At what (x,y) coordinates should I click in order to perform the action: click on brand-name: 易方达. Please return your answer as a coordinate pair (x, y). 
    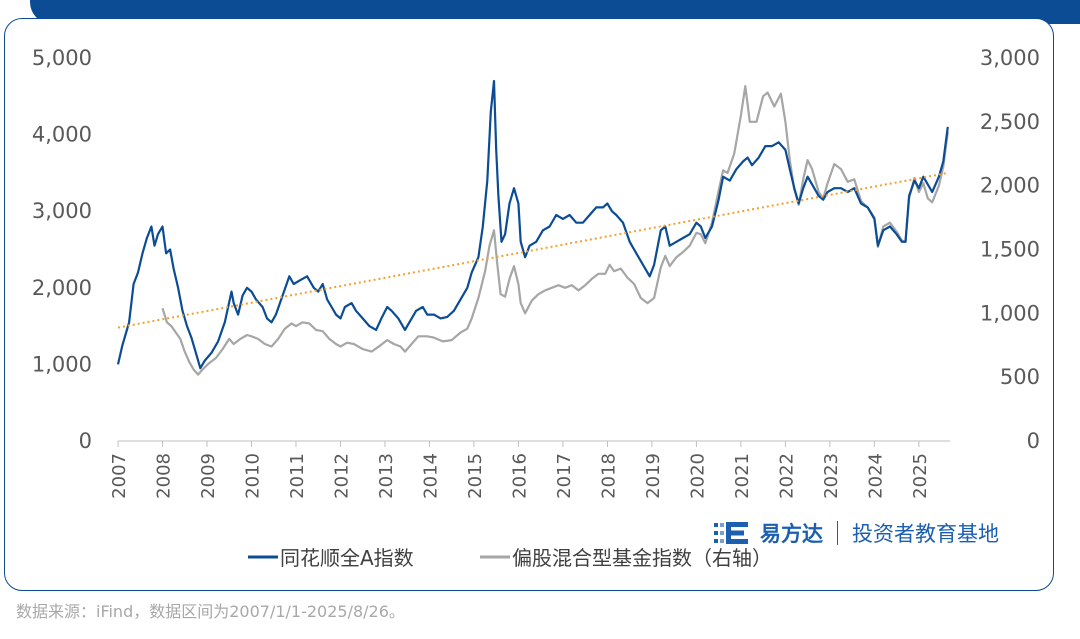
    Looking at the image, I should click on (791, 534).